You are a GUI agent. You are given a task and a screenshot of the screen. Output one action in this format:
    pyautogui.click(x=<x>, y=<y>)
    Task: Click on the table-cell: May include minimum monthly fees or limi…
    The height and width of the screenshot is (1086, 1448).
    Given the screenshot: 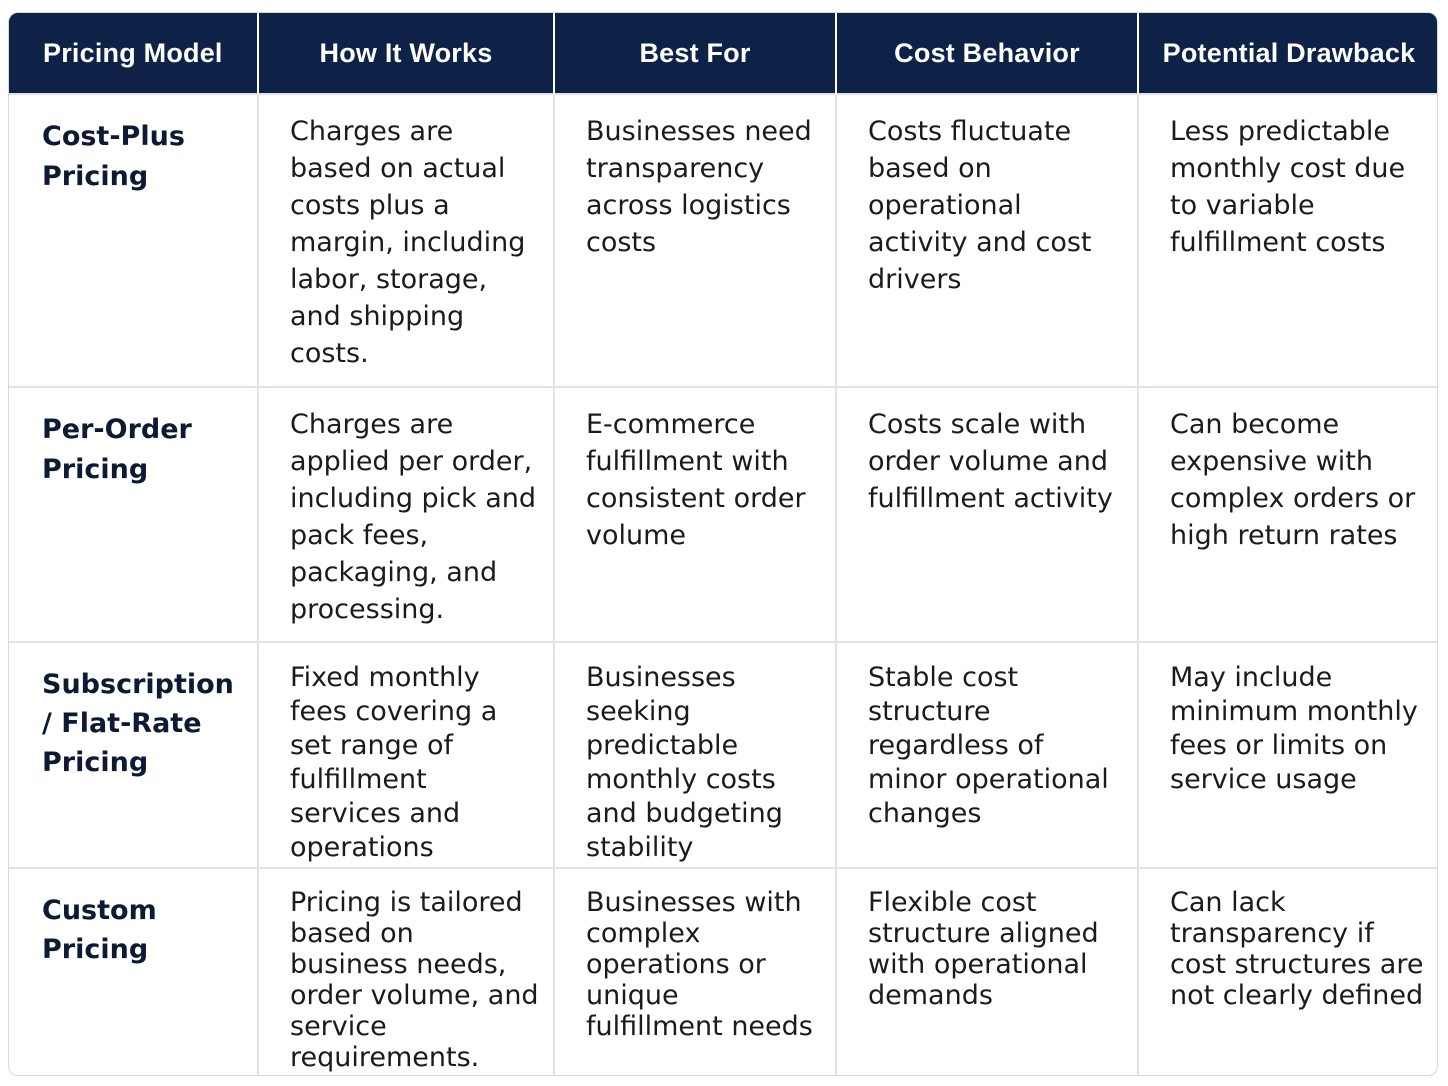 What is the action you would take?
    pyautogui.click(x=1287, y=754)
    